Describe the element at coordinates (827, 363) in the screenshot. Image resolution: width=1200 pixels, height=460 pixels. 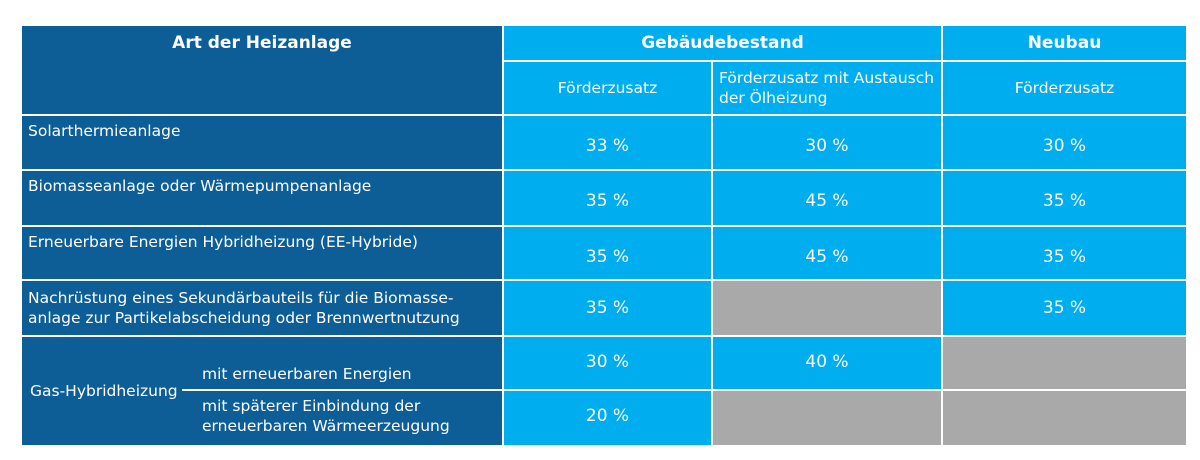
I see `cell-value: 40 %` at that location.